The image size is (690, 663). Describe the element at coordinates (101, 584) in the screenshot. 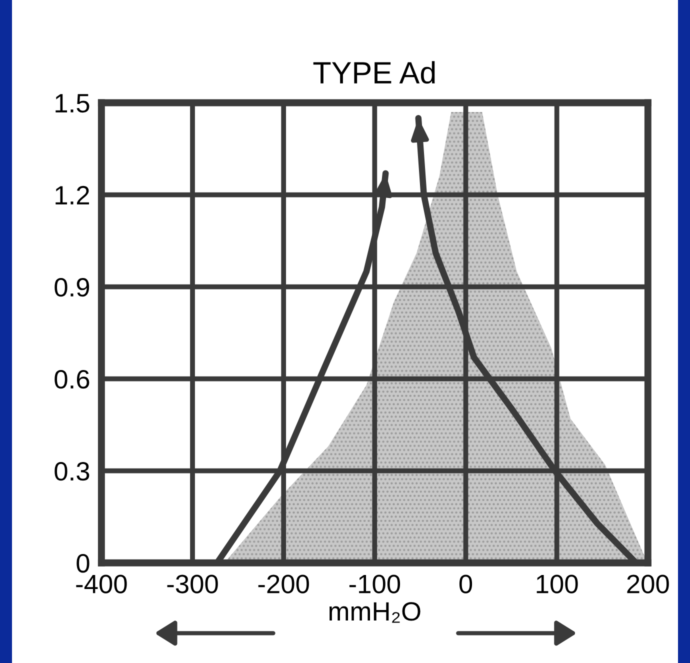

I see `x-tick-label: -400` at that location.